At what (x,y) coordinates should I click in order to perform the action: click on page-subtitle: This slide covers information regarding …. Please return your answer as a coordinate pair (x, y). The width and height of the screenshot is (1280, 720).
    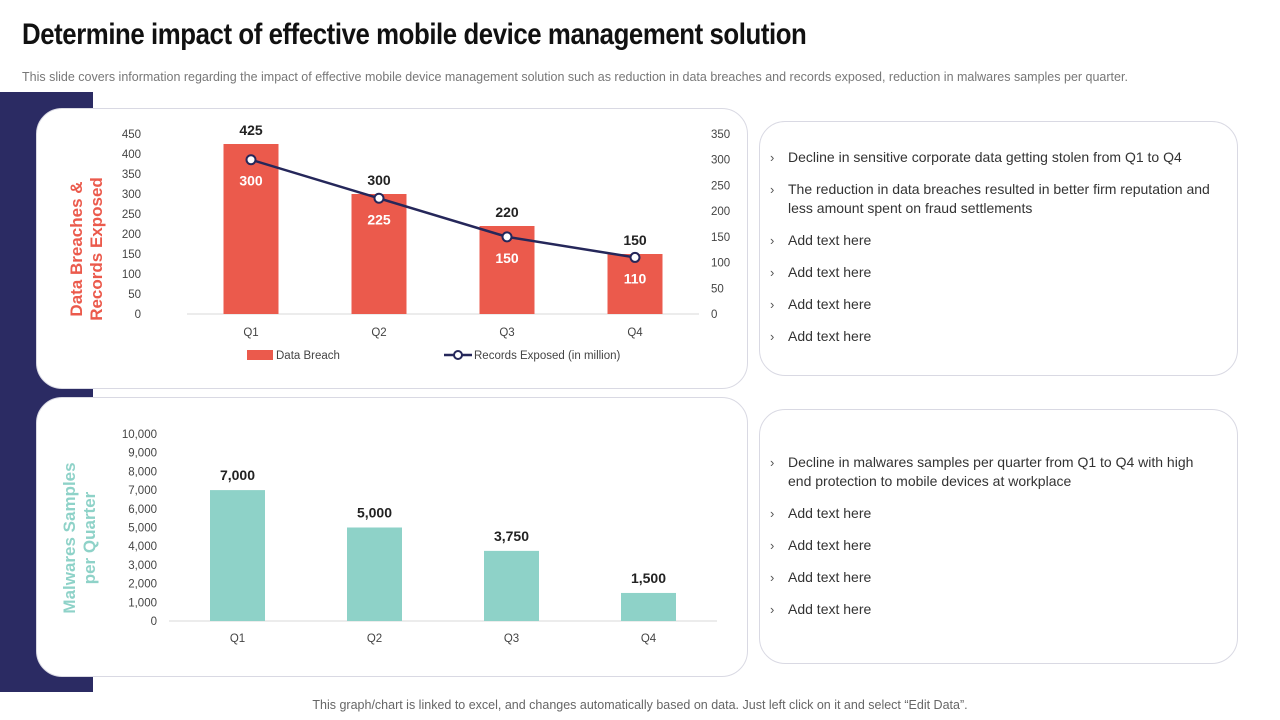
    Looking at the image, I should click on (575, 77).